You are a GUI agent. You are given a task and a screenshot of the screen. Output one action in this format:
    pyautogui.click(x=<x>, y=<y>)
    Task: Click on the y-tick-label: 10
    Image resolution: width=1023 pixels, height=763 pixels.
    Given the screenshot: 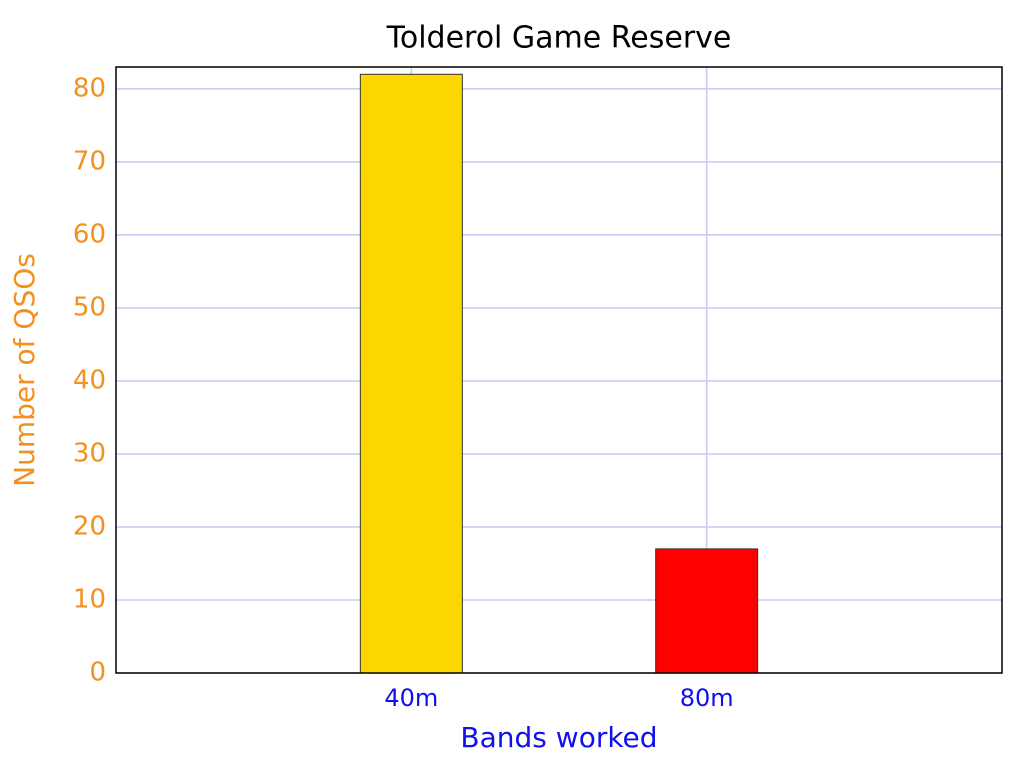 What is the action you would take?
    pyautogui.click(x=89, y=599)
    